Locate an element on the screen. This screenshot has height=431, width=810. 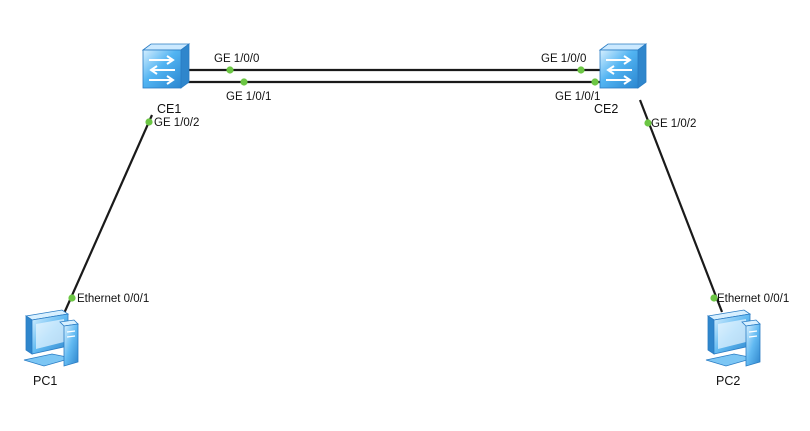
device-pc2 is located at coordinates (733, 338).